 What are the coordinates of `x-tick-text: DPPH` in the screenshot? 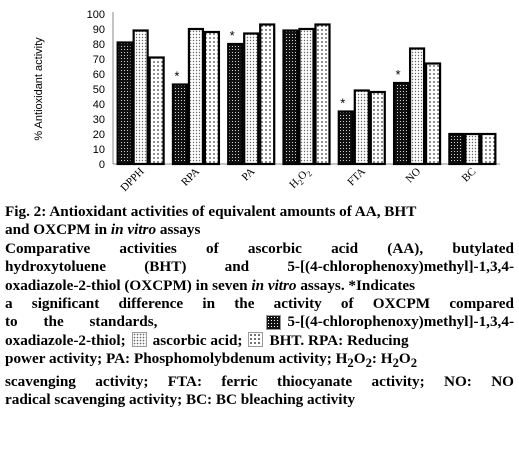 It's located at (132, 180).